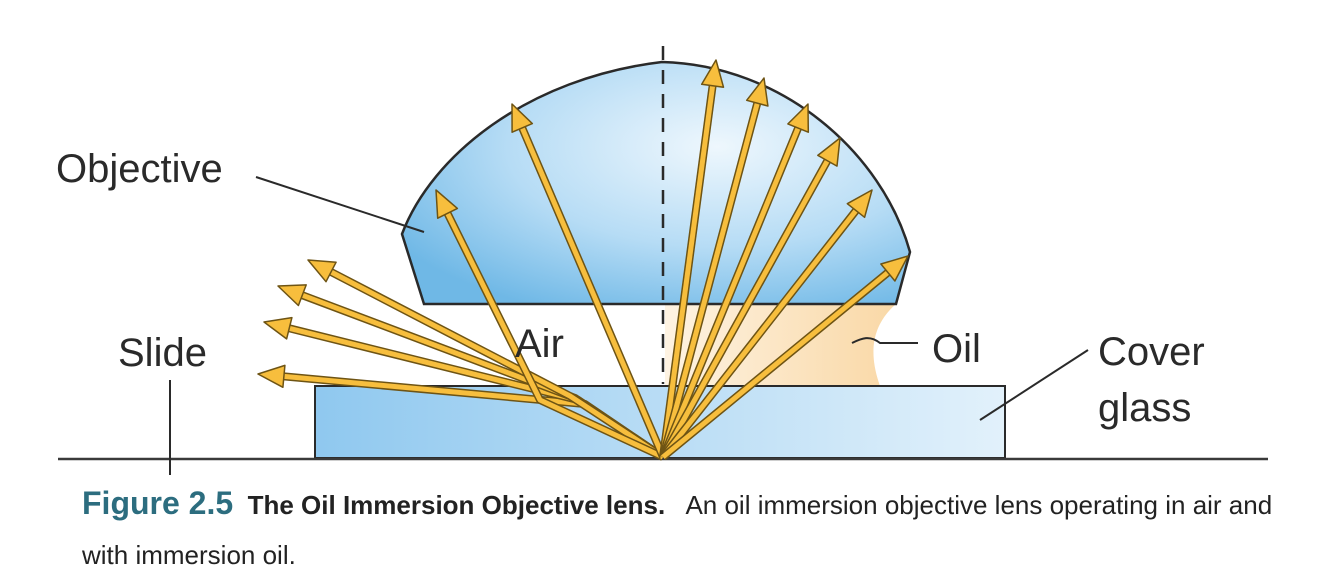 The image size is (1332, 582). I want to click on oil-label: Oil, so click(956, 349).